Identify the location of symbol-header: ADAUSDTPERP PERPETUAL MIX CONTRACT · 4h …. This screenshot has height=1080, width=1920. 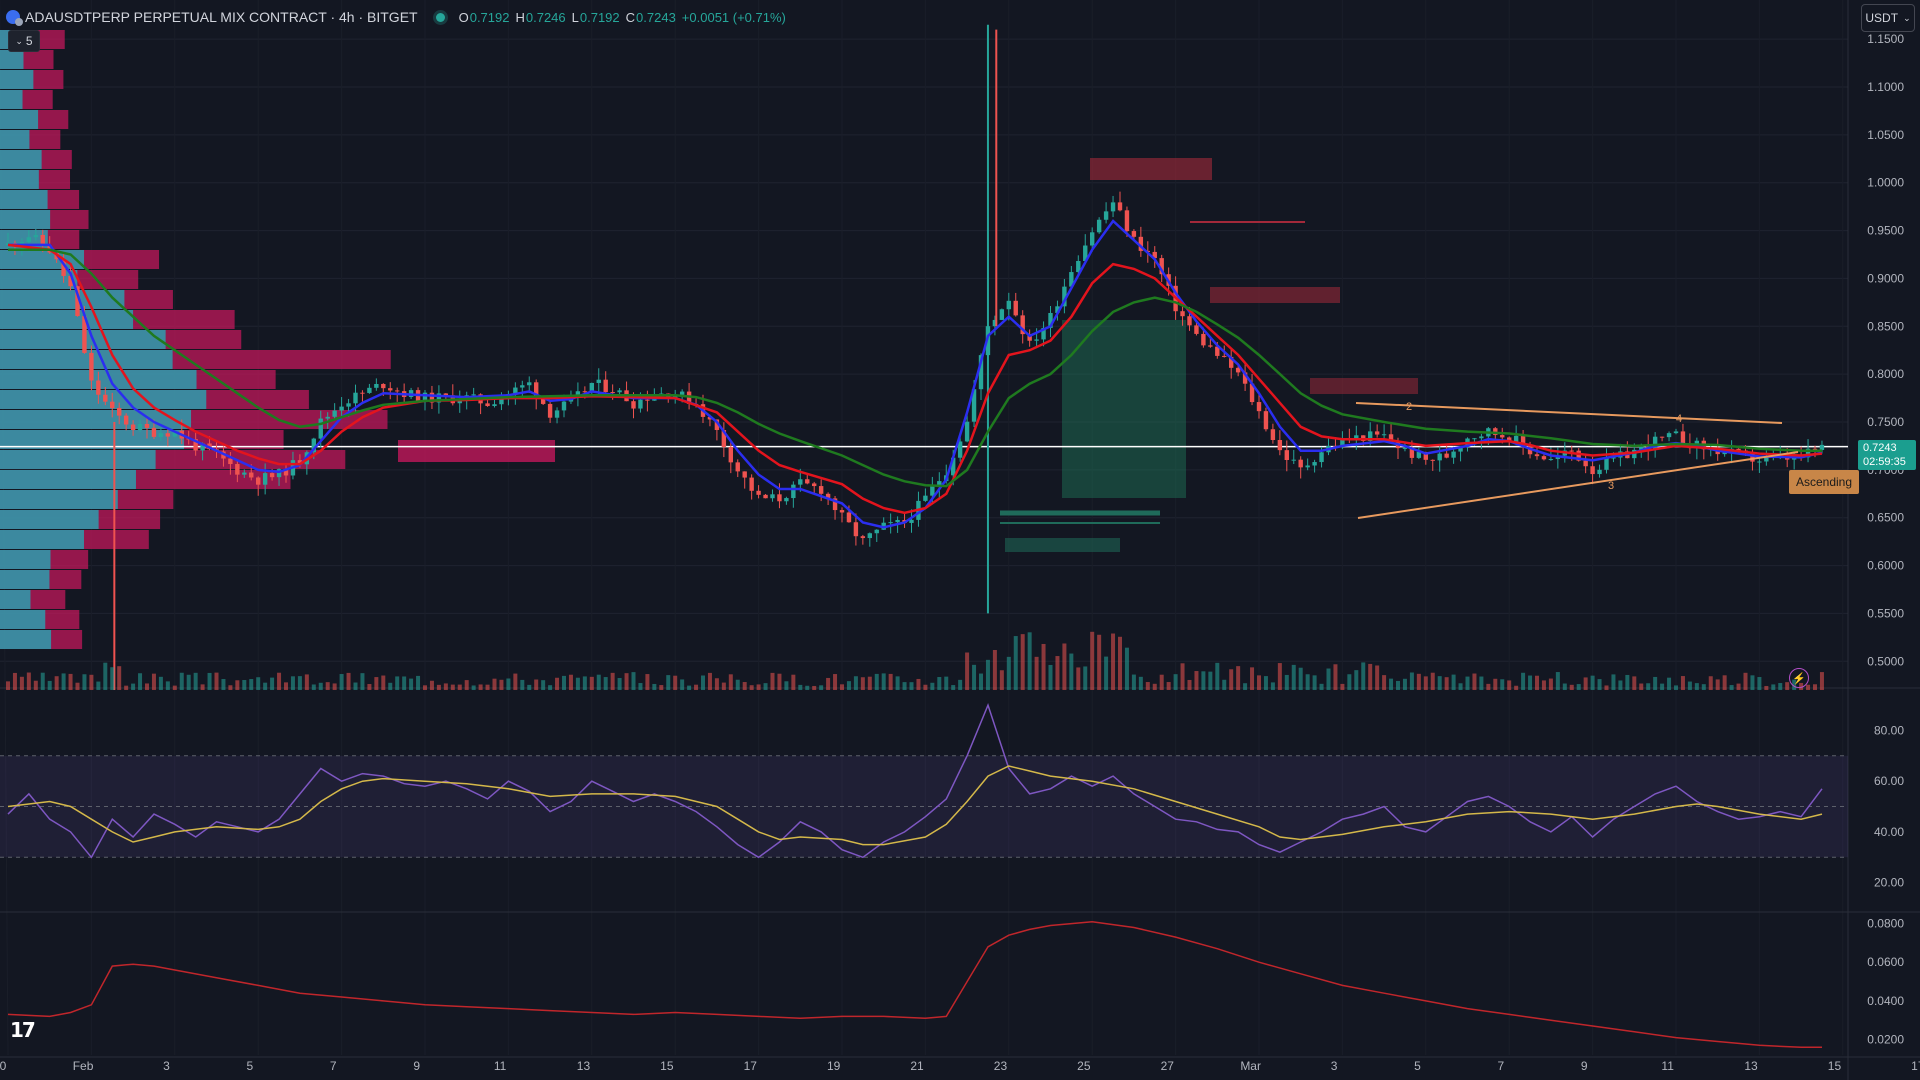
(396, 17).